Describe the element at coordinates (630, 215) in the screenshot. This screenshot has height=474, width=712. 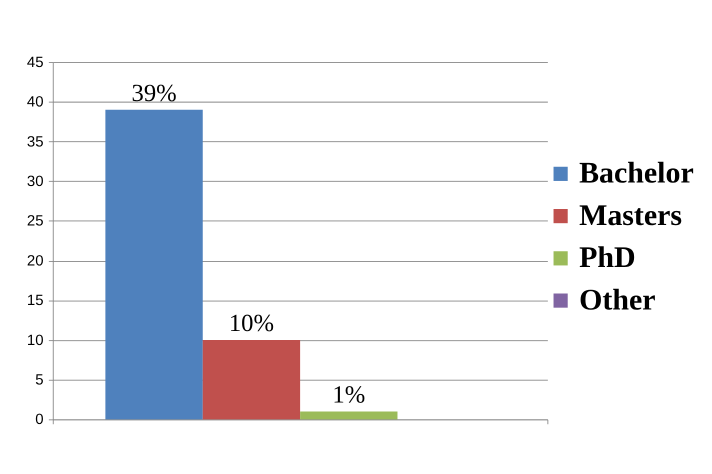
I see `legend-label: Masters` at that location.